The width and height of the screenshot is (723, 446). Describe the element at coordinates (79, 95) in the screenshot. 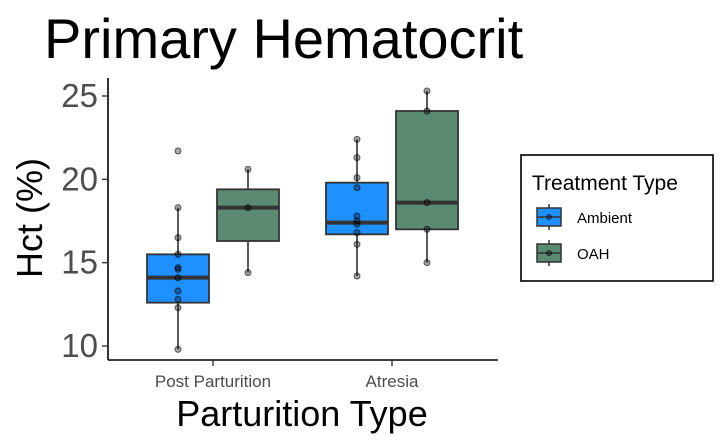

I see `y-tick-label: 25` at that location.